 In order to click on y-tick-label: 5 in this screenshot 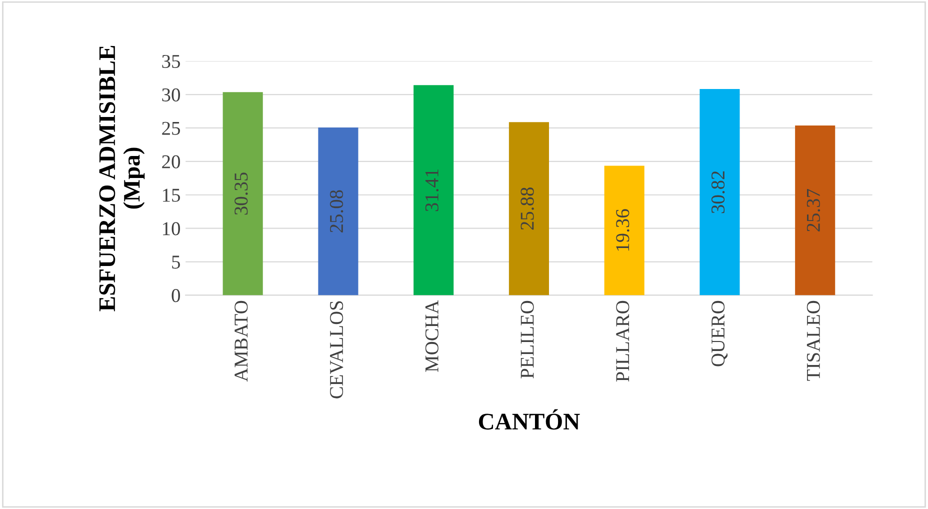, I will do `click(176, 262)`.